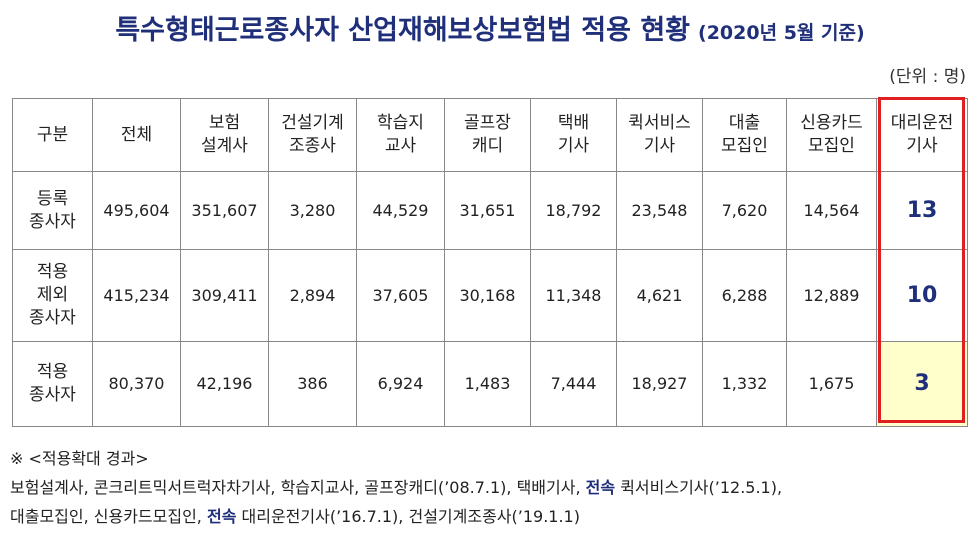  Describe the element at coordinates (659, 210) in the screenshot. I see `table-cell: 23,548` at that location.